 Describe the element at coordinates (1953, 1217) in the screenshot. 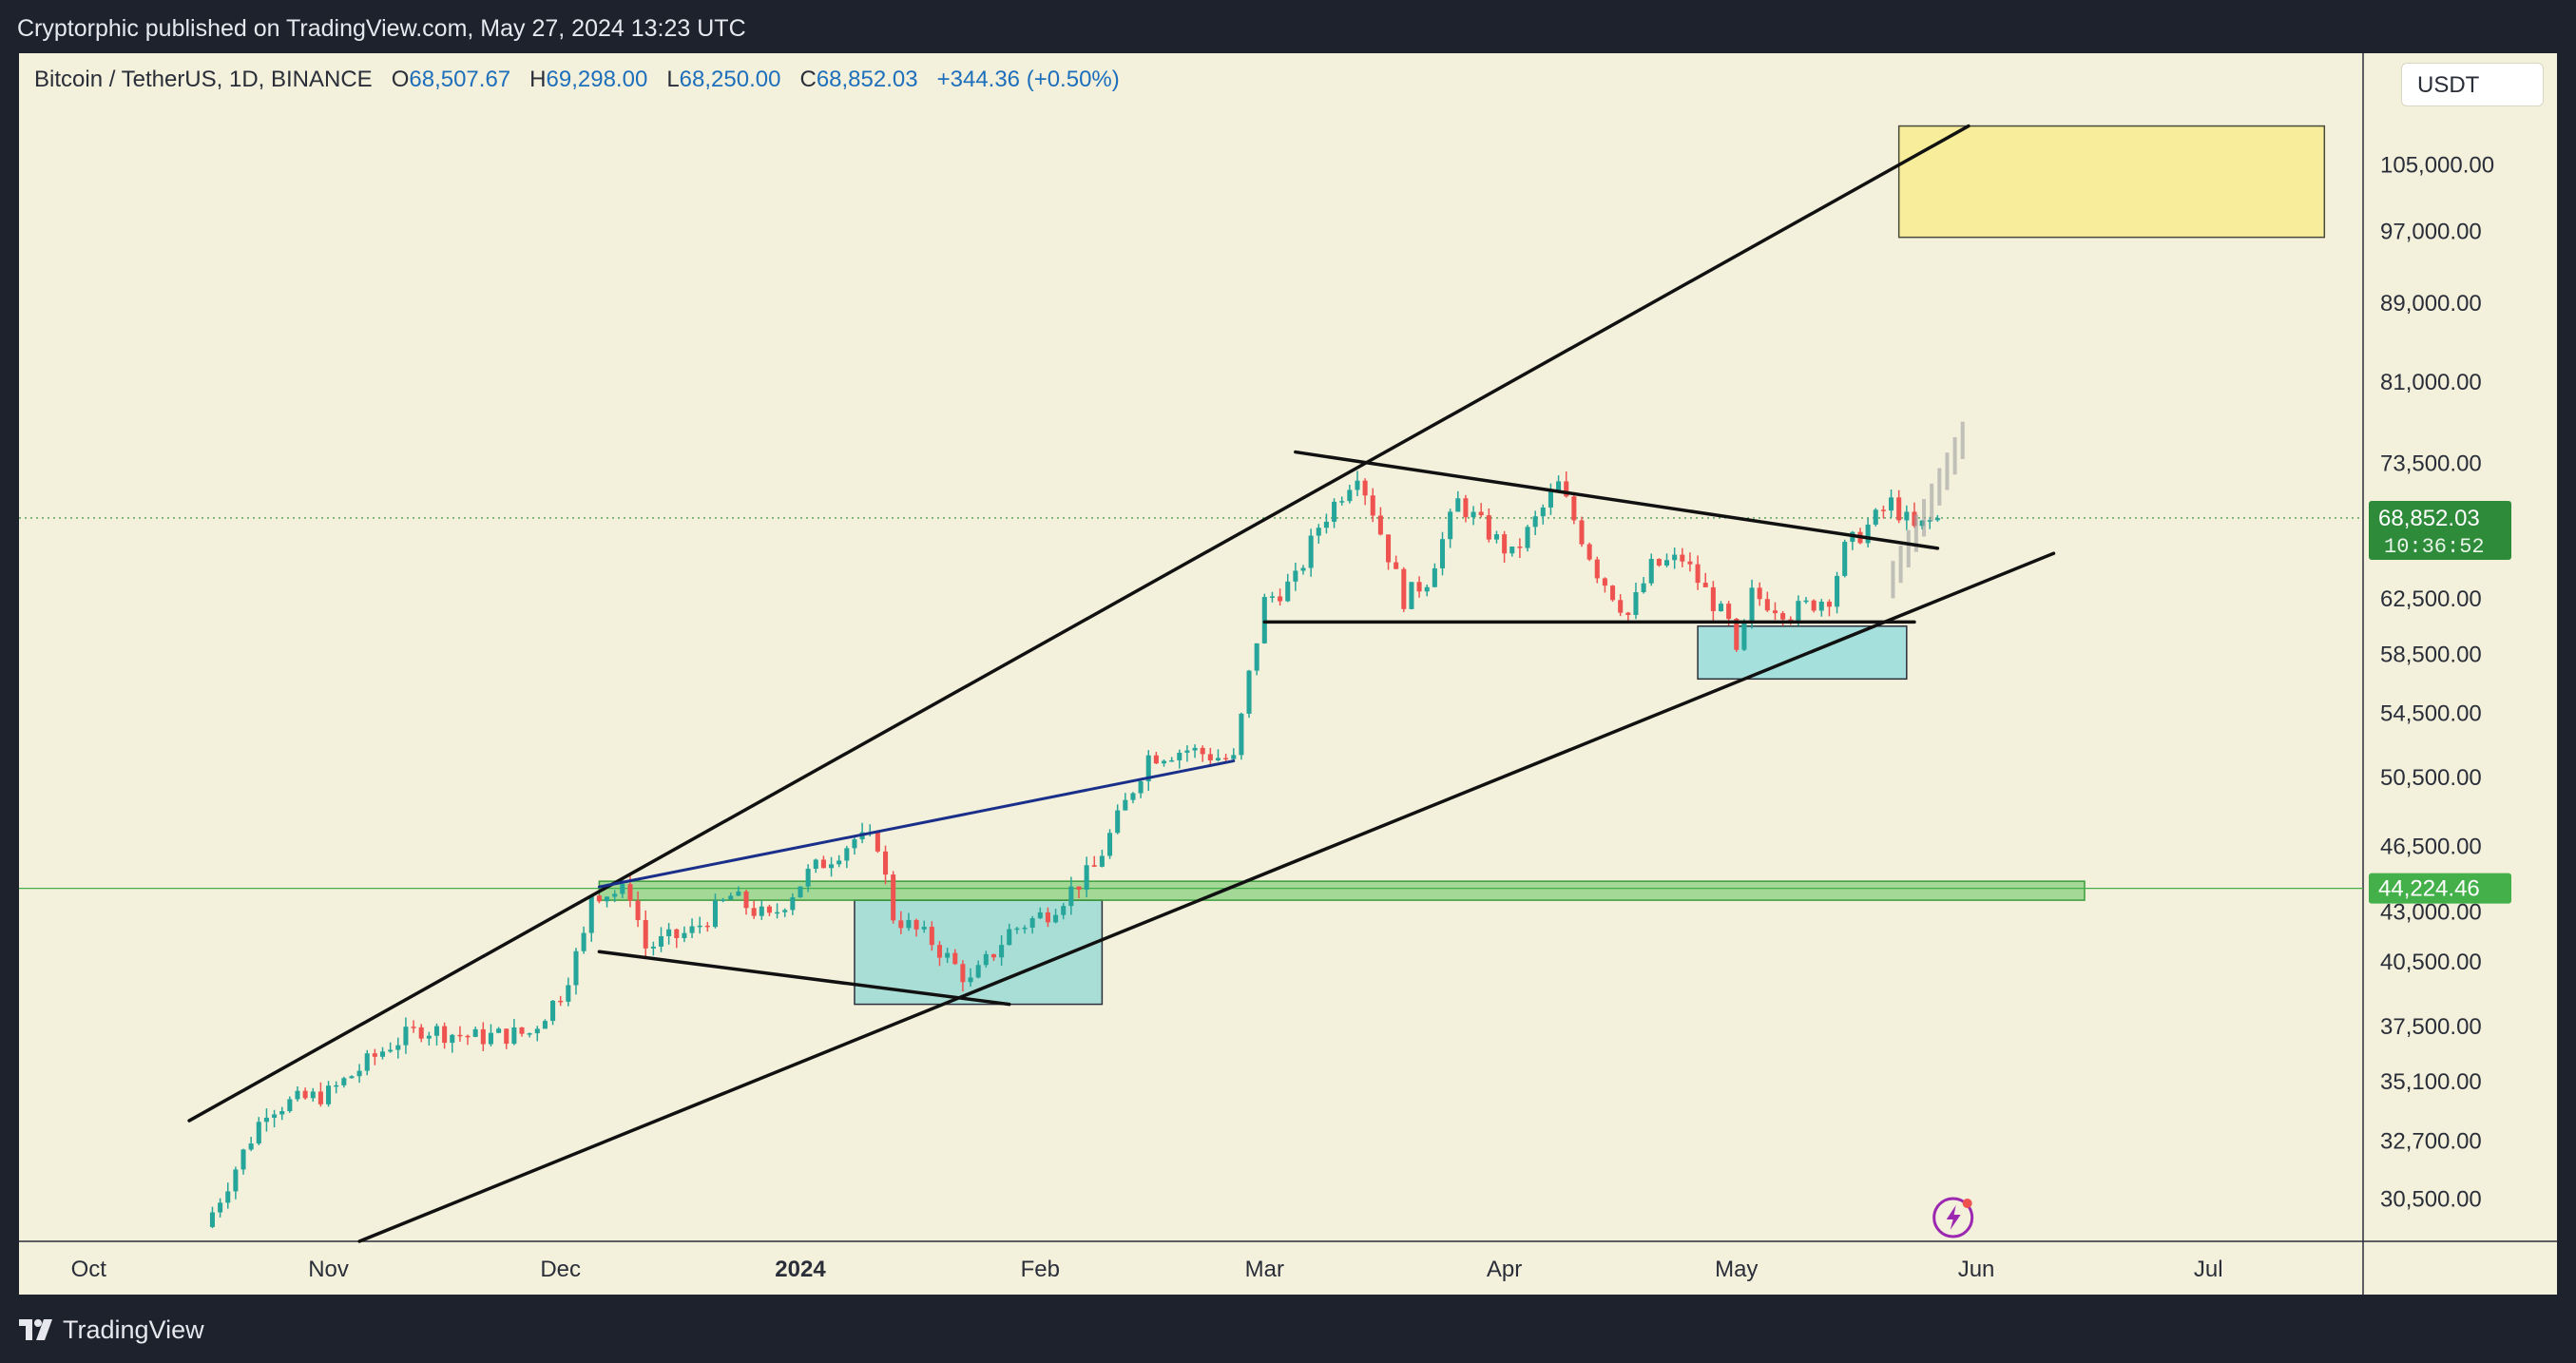

I see `lightning-icon` at that location.